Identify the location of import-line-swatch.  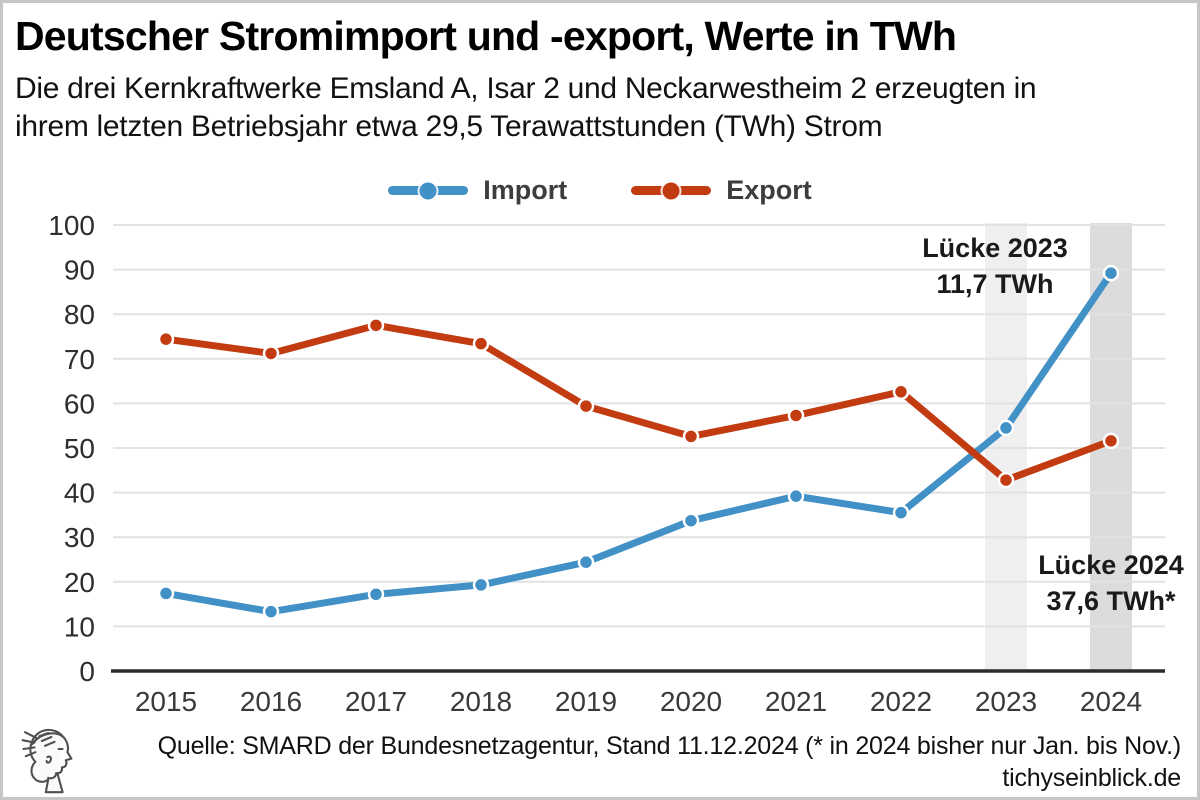
(428, 190).